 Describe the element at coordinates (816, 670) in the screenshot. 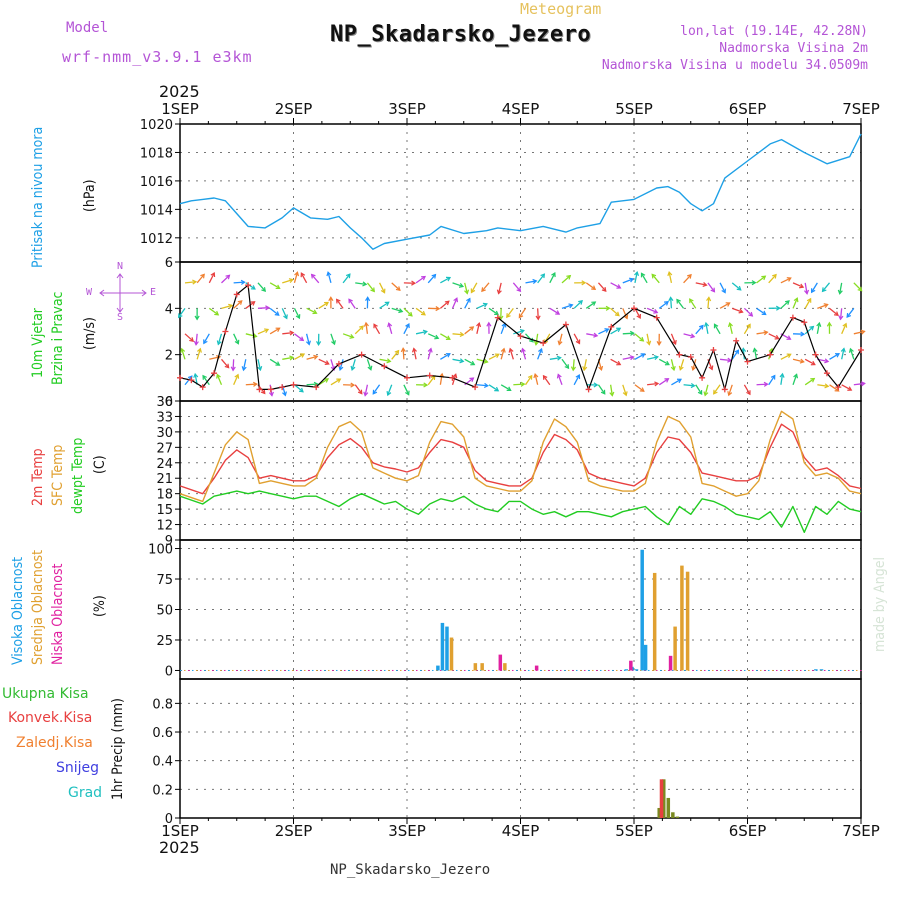

I see `cloud-bar-visoka` at that location.